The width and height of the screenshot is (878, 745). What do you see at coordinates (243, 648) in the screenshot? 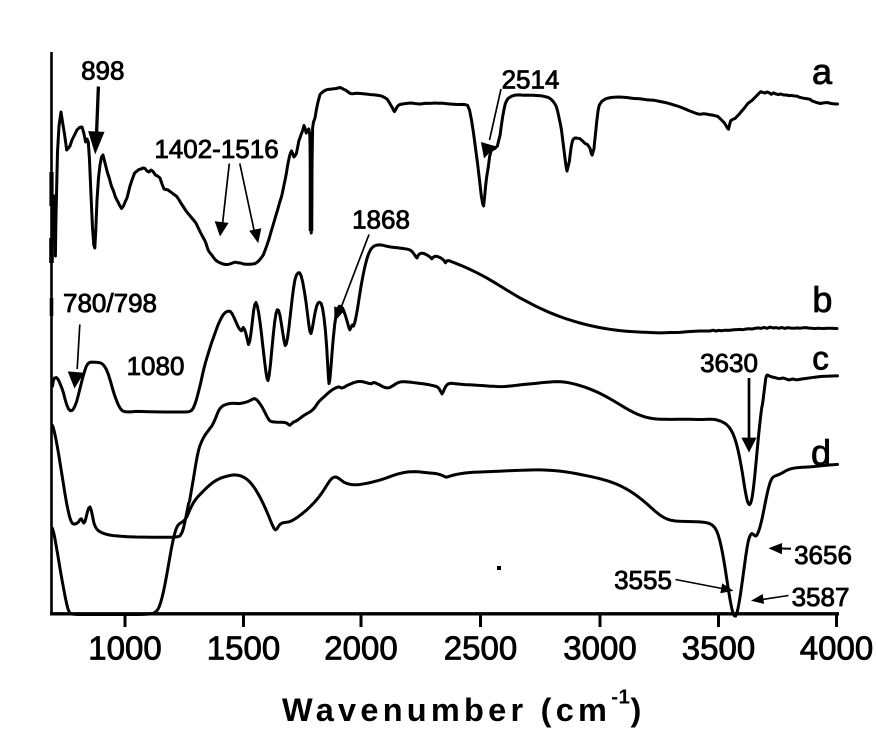
I see `svg-text: 1500` at bounding box center [243, 648].